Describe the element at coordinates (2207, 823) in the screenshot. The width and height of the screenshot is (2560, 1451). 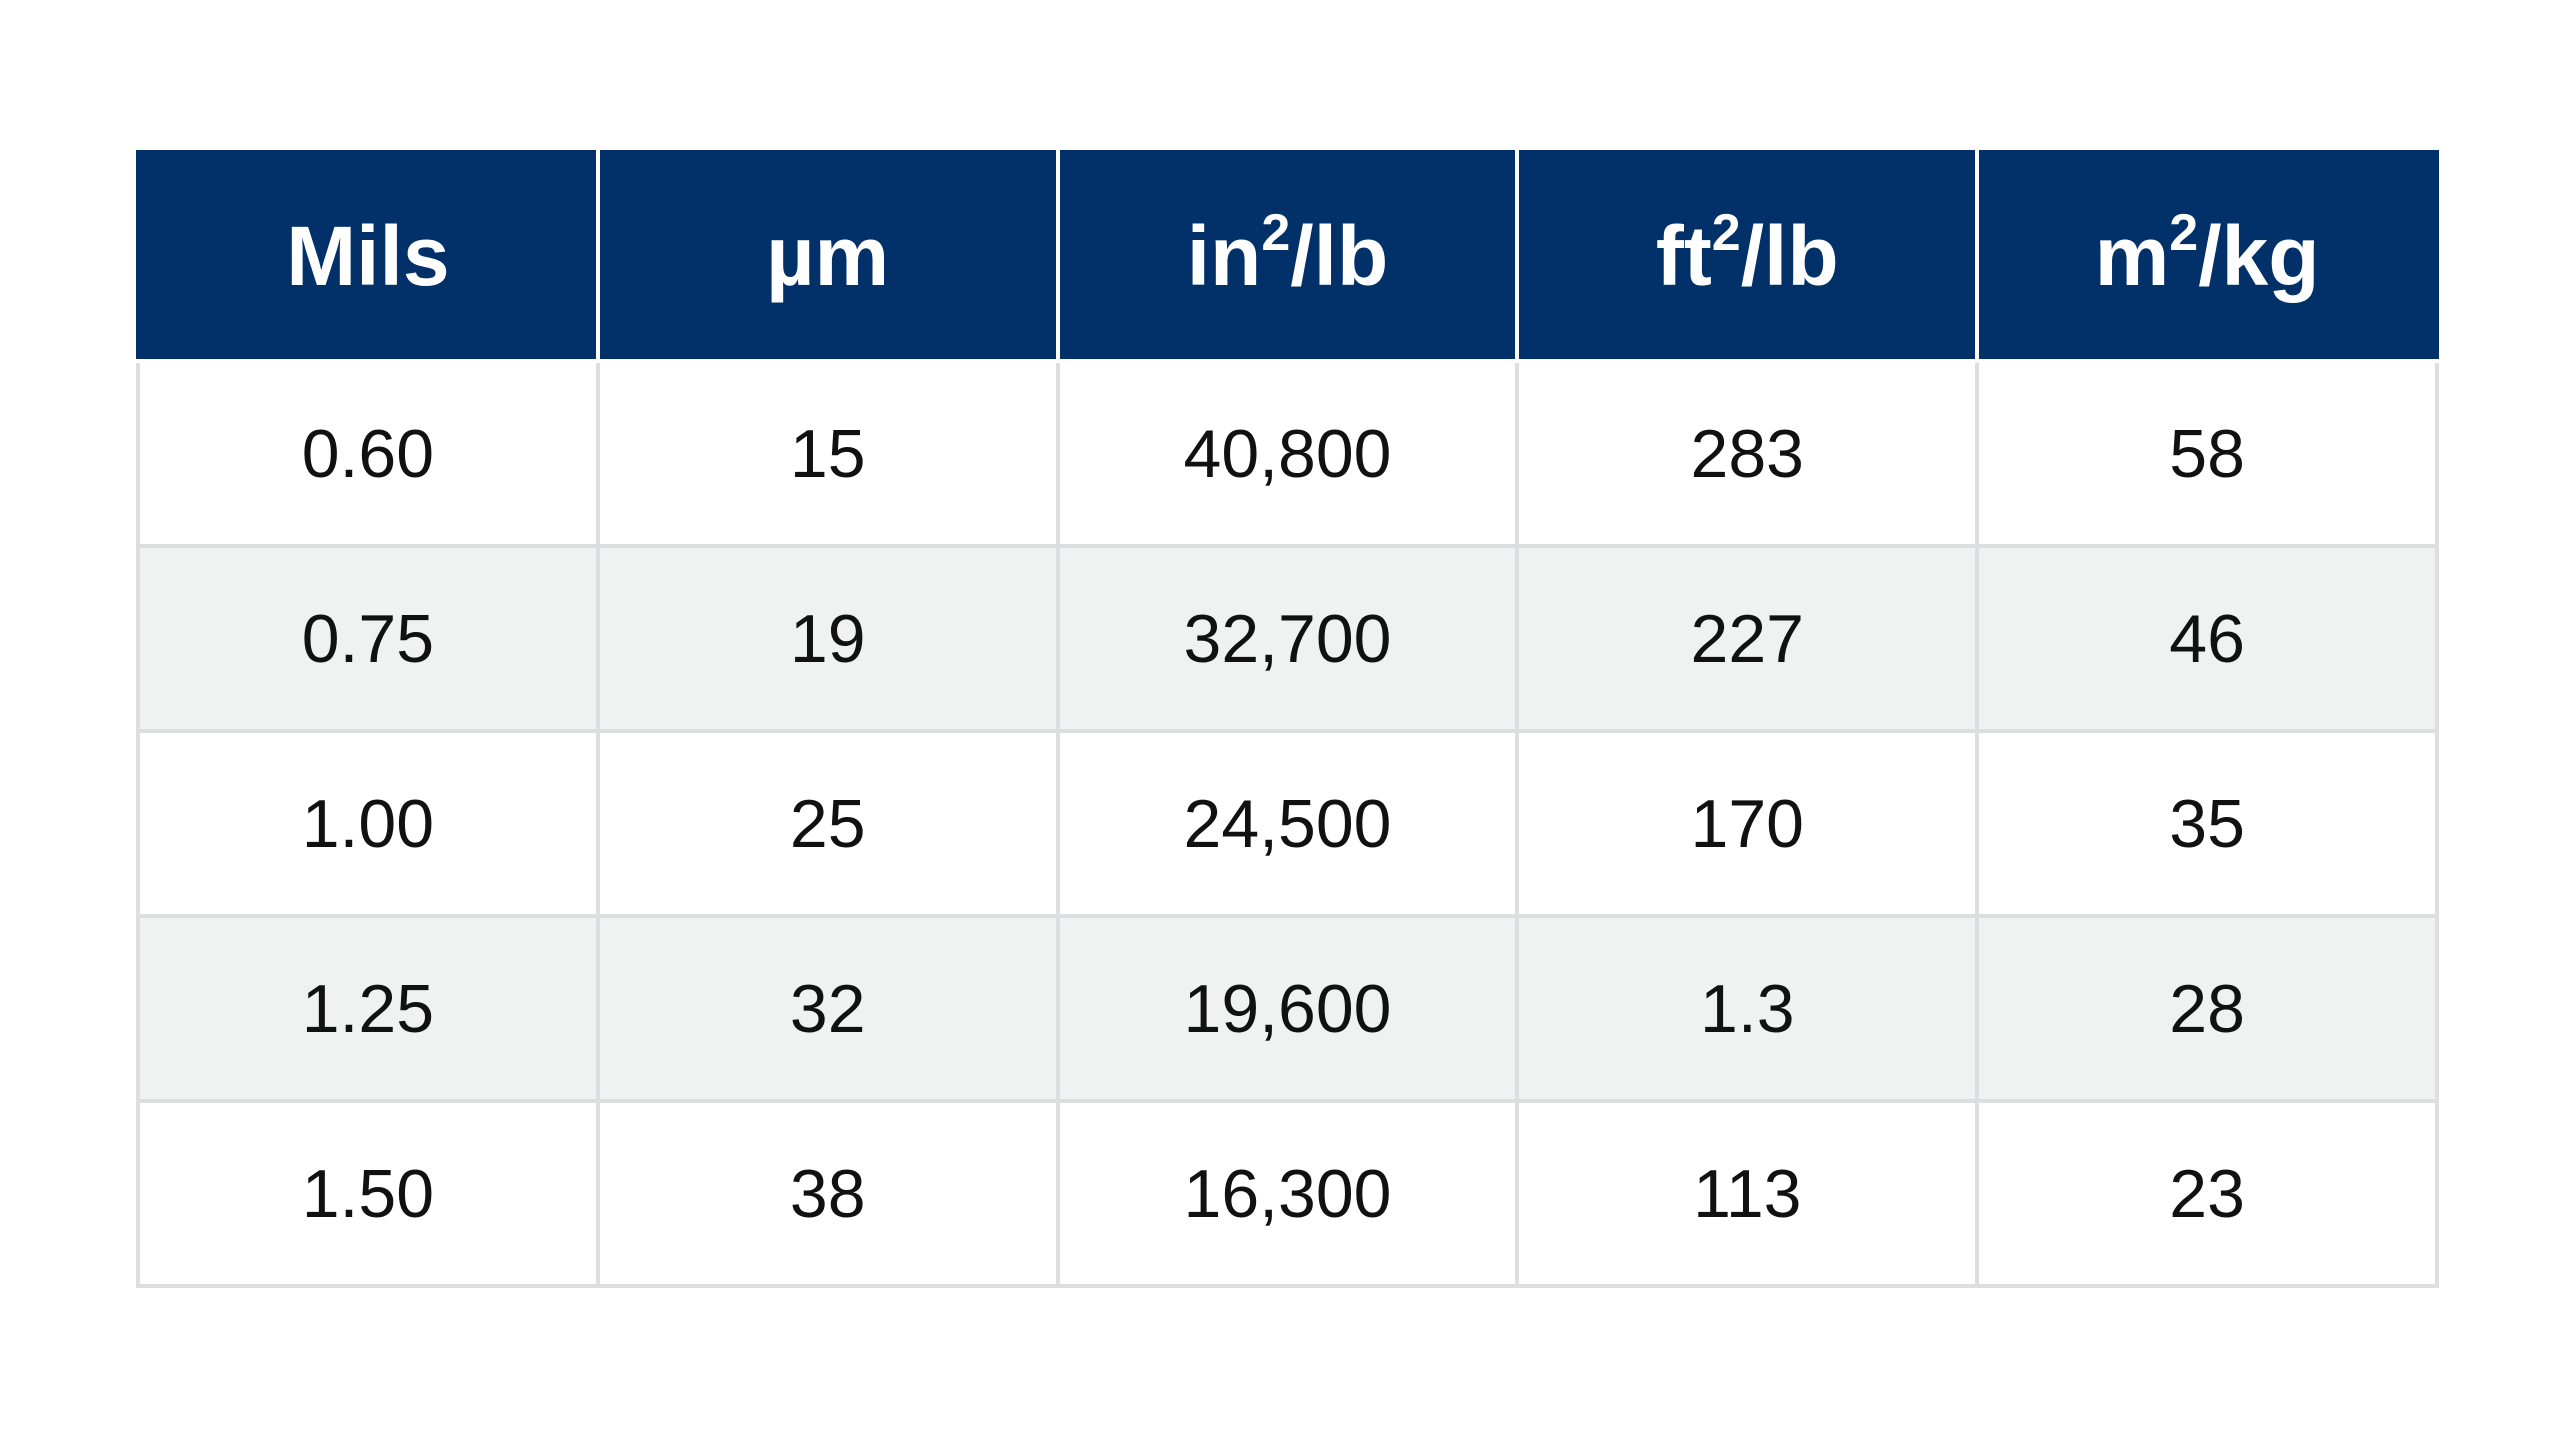
I see `table-cell: 35` at that location.